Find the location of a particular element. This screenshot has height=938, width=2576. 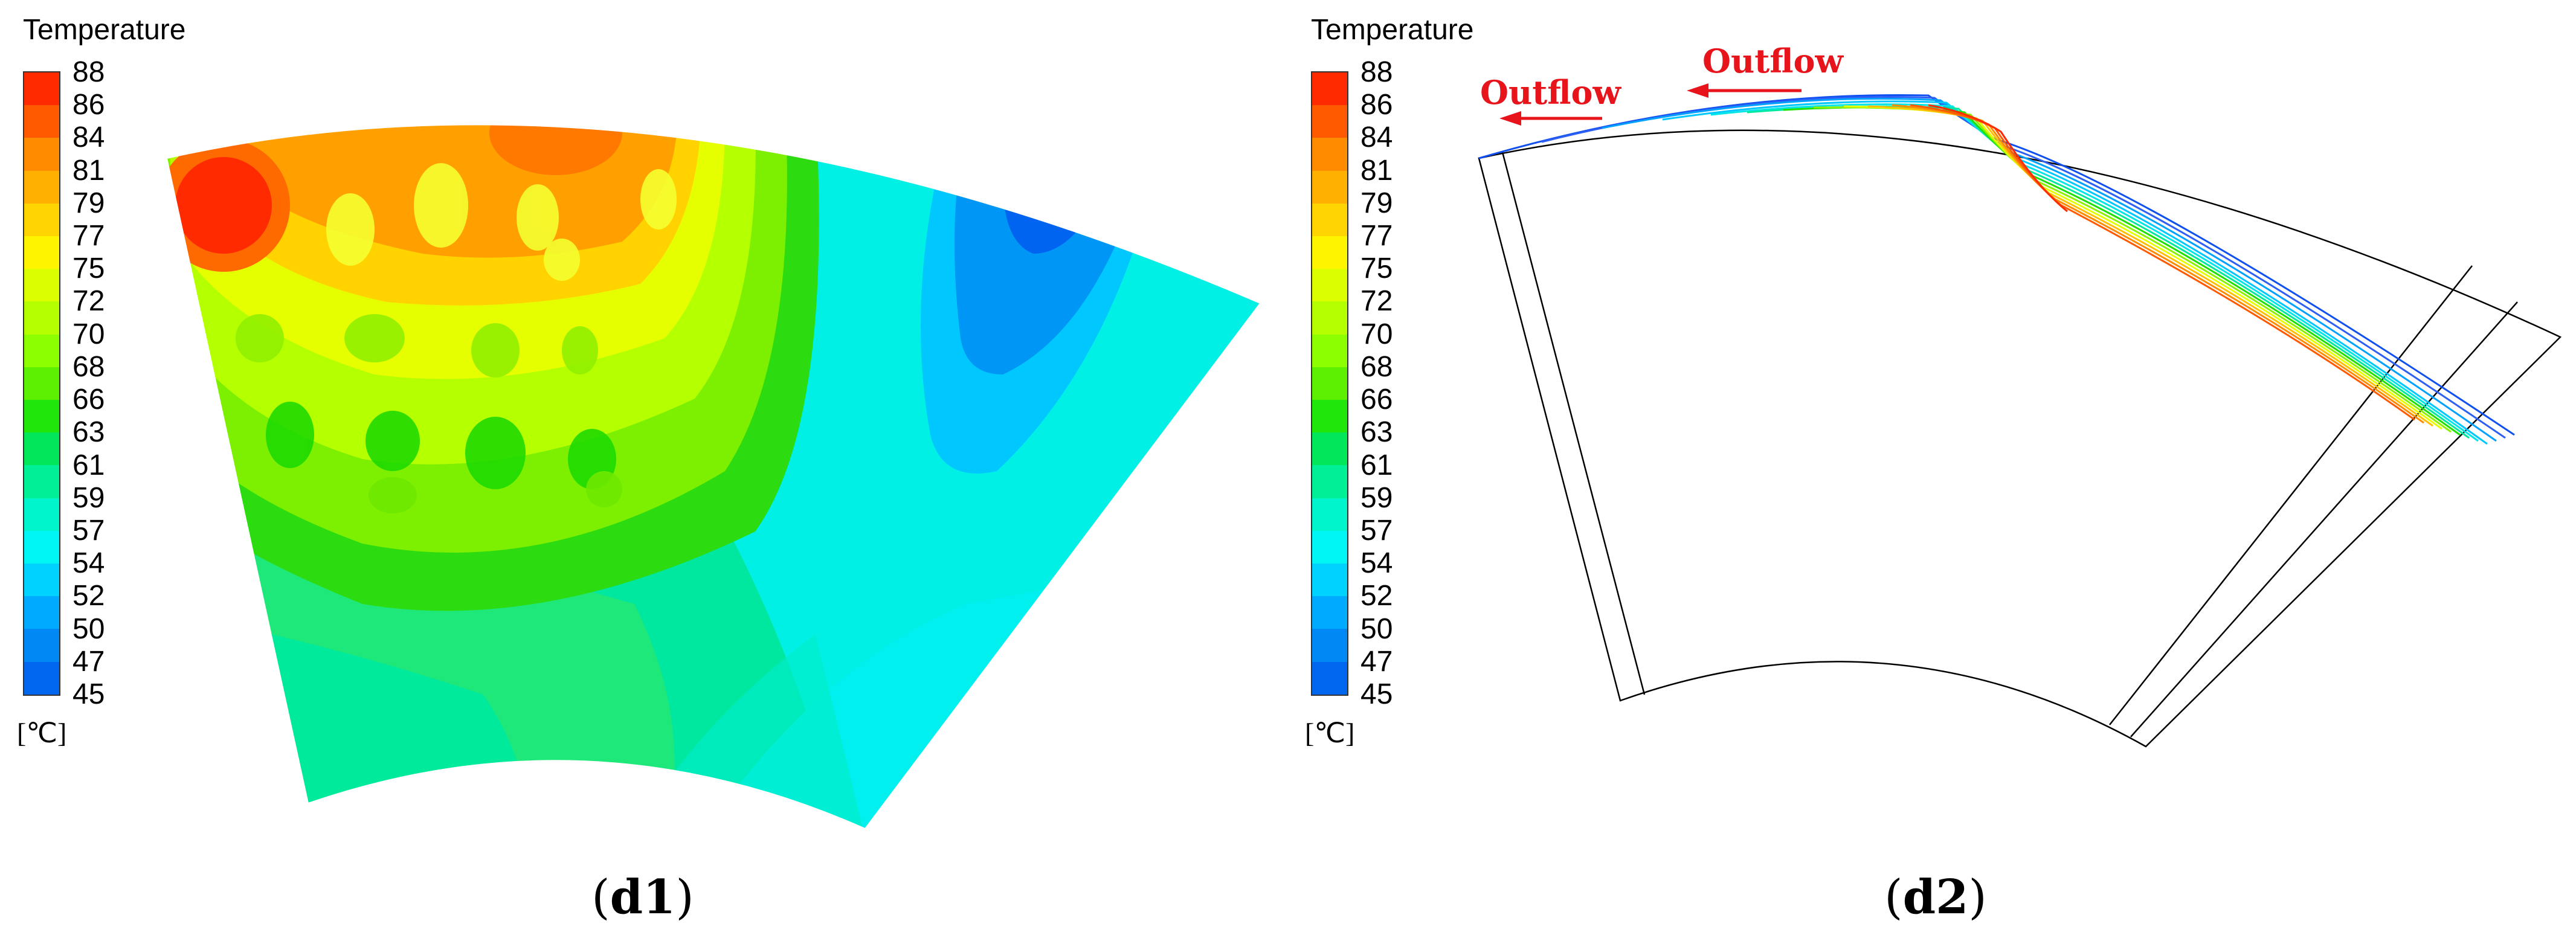

colorbar-tick-label: 75 is located at coordinates (88, 268).